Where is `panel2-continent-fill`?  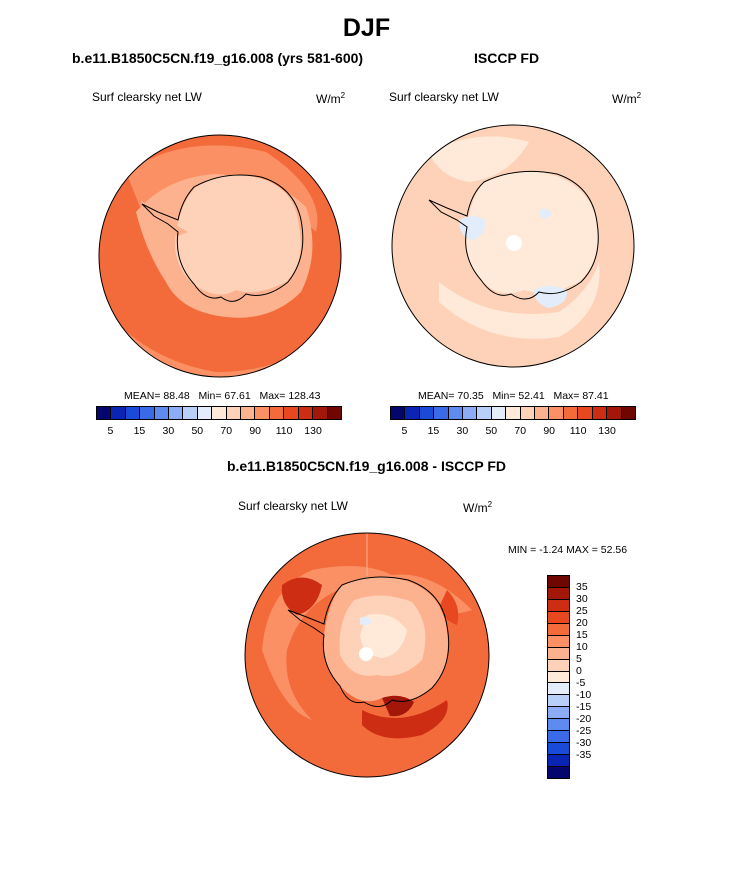
panel2-continent-fill is located at coordinates (531, 232).